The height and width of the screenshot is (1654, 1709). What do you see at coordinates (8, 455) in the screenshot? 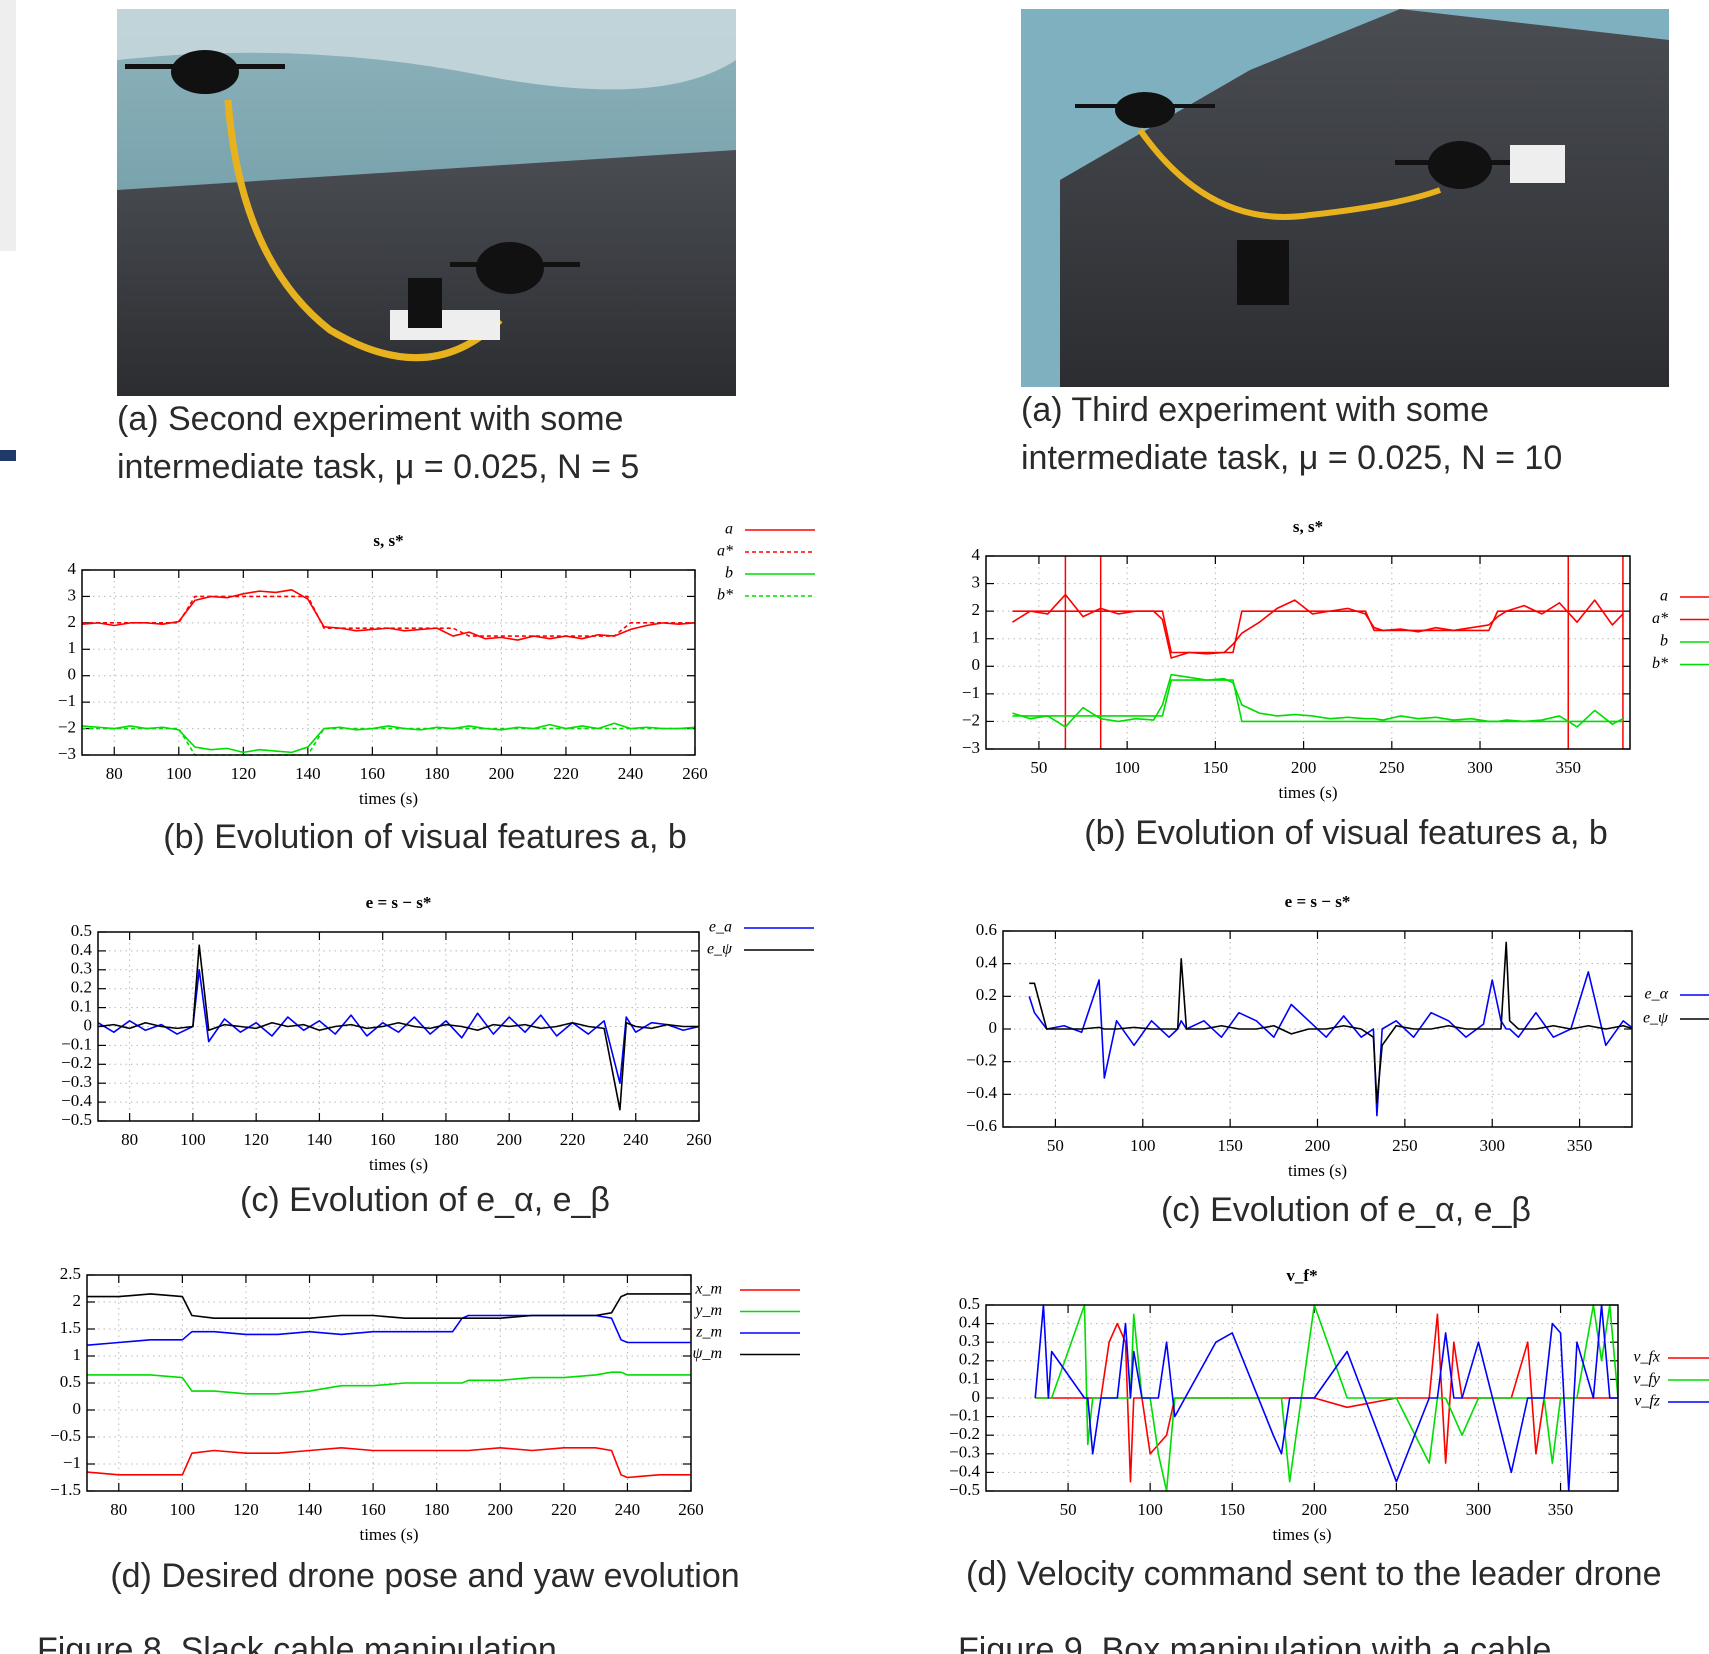
I see `side-marker` at bounding box center [8, 455].